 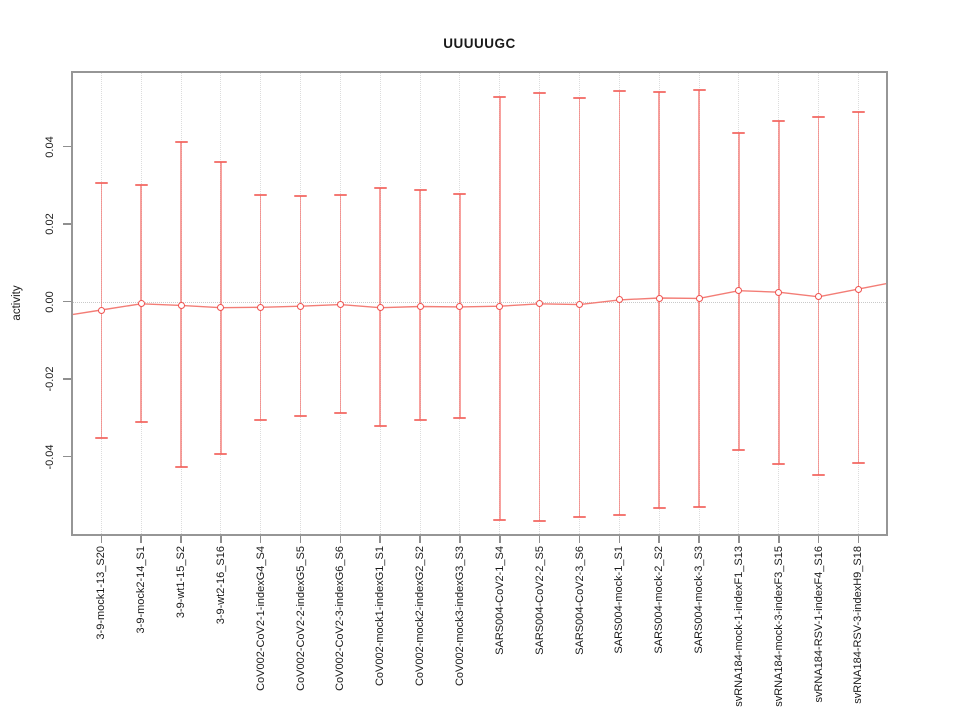 What do you see at coordinates (738, 626) in the screenshot?
I see `x-axis-tick-label: svRNA184-mock-1-indexF1_S13` at bounding box center [738, 626].